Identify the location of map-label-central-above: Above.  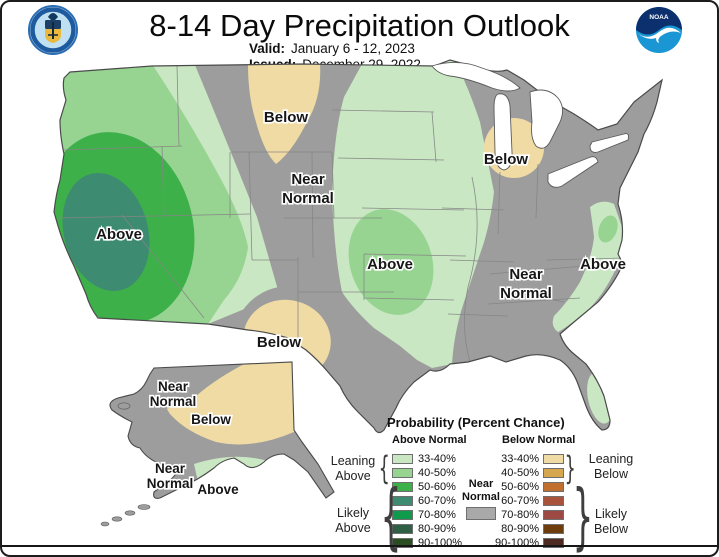
(390, 264).